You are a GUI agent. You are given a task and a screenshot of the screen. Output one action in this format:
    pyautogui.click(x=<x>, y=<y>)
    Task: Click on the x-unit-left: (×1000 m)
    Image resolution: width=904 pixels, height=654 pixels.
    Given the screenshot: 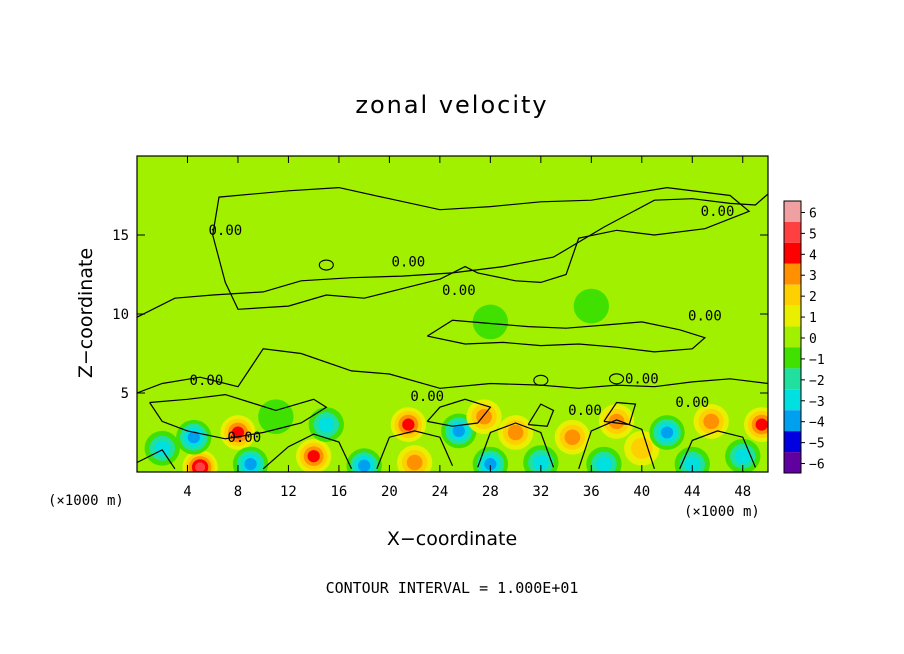 What is the action you would take?
    pyautogui.click(x=86, y=501)
    